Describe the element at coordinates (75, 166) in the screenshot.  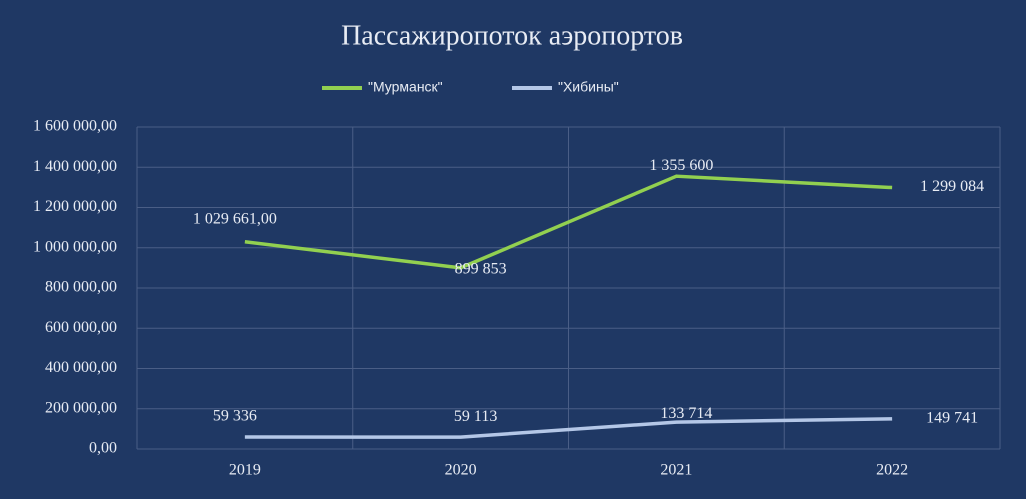
I see `y-tick-label: 1 400 000,00` at that location.